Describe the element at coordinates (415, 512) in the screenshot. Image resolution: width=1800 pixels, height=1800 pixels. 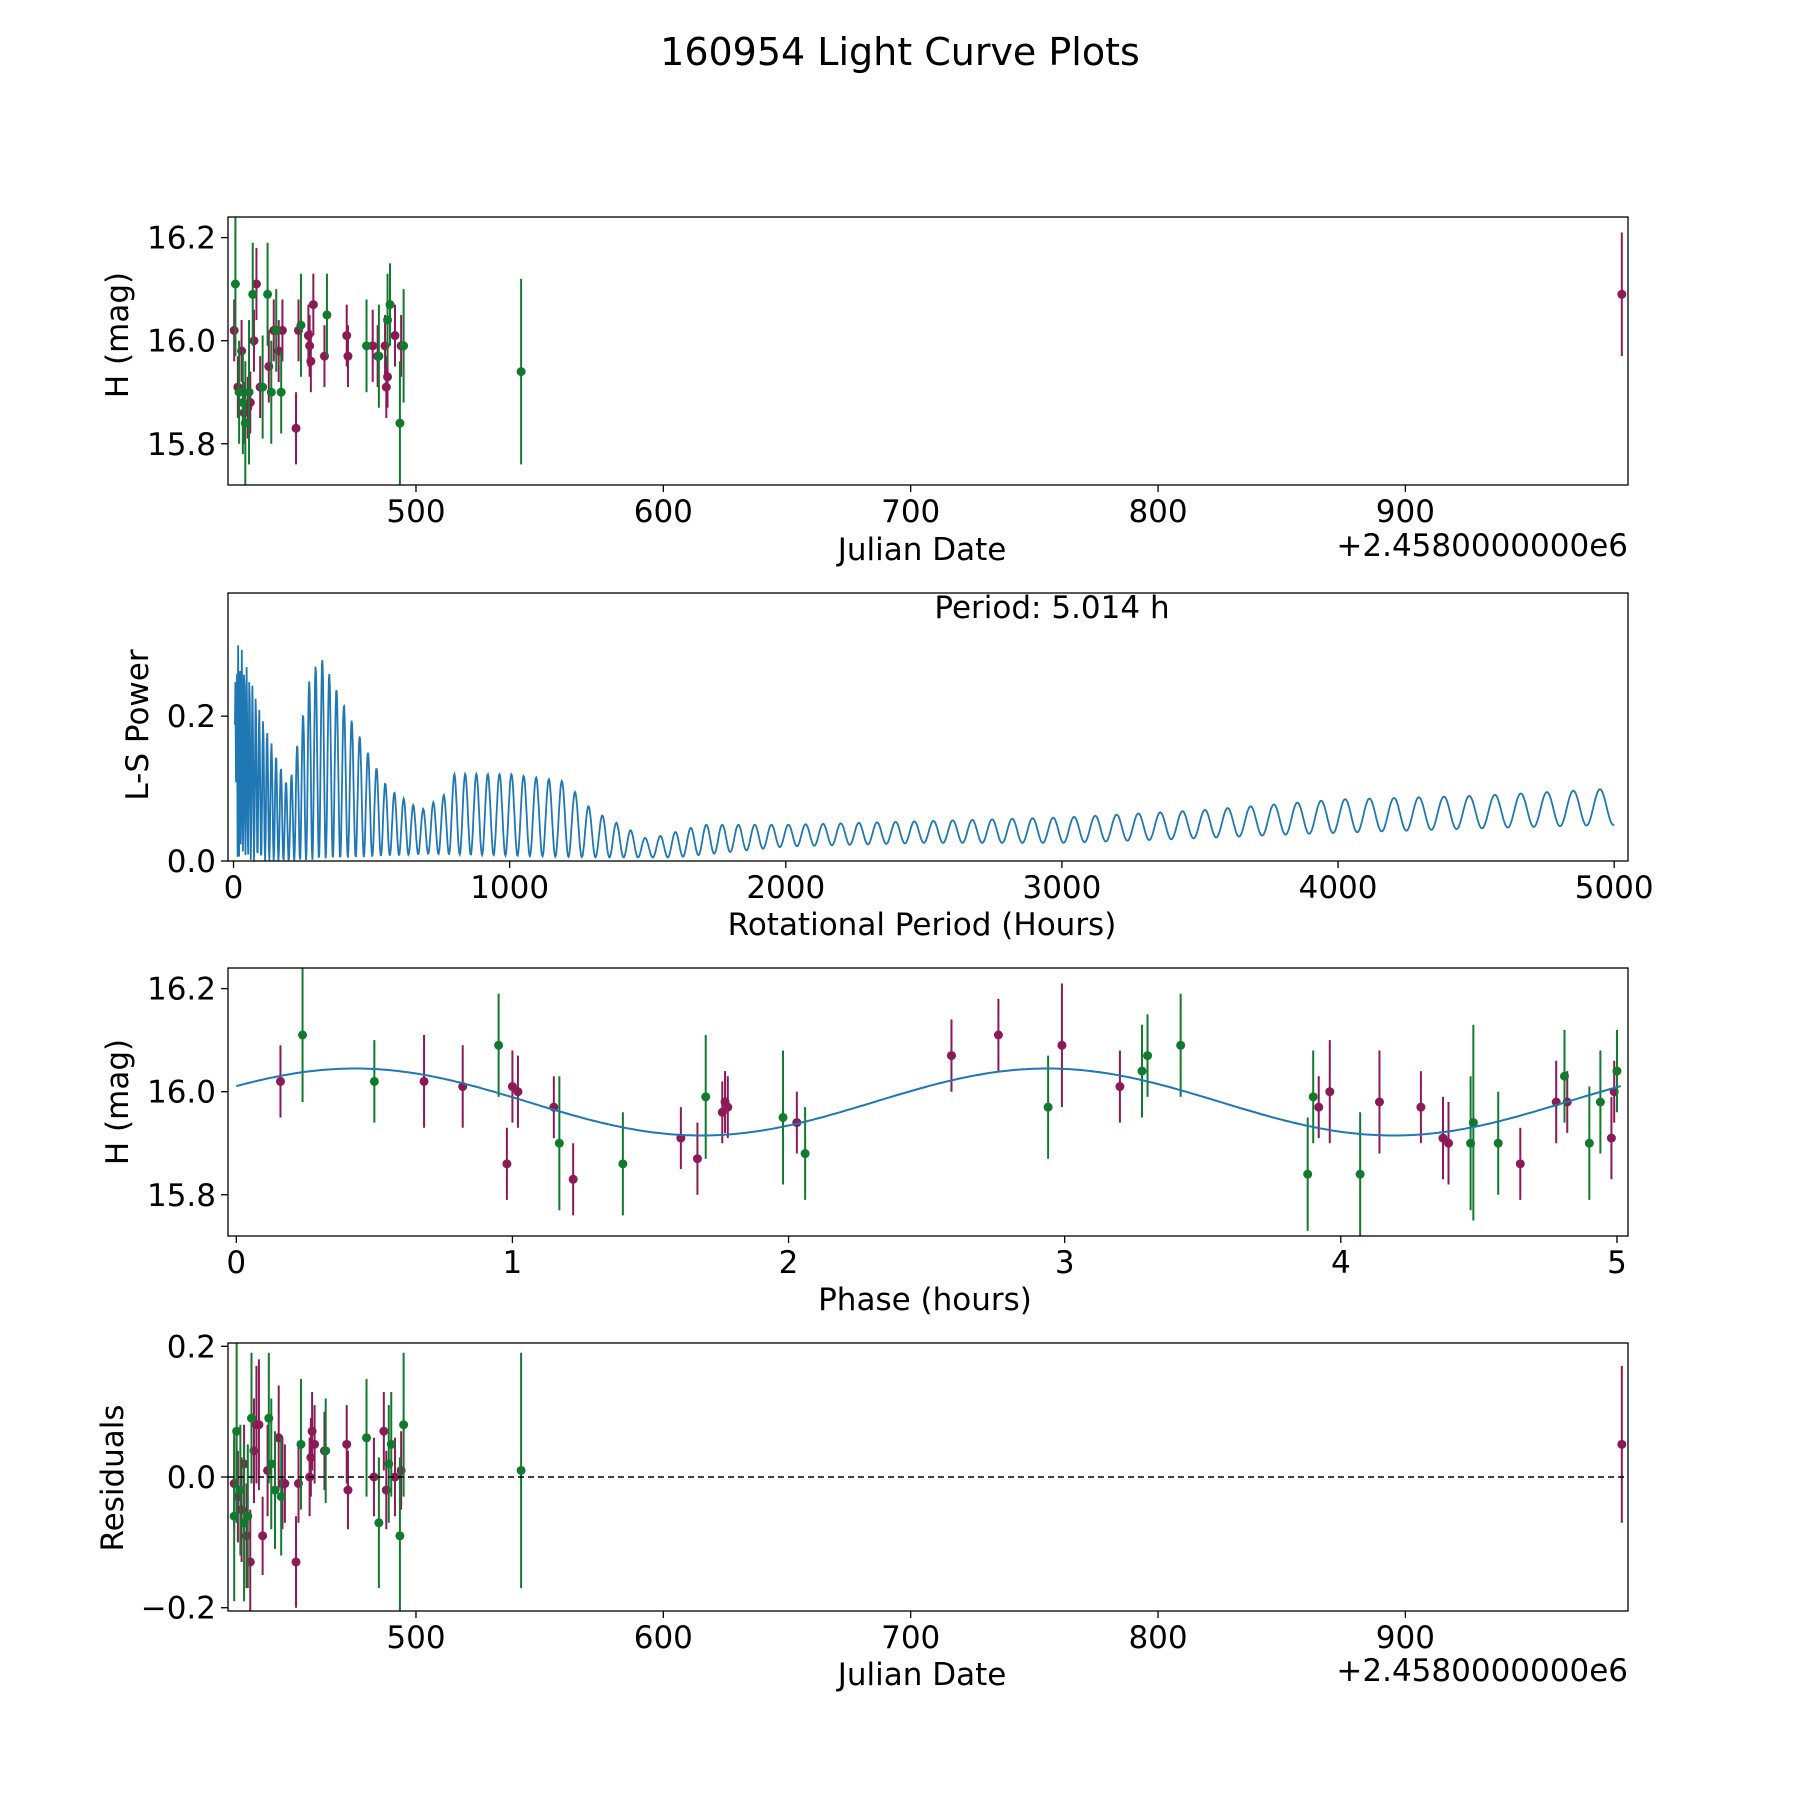
I see `lightcurve-xtick-label: 500` at that location.